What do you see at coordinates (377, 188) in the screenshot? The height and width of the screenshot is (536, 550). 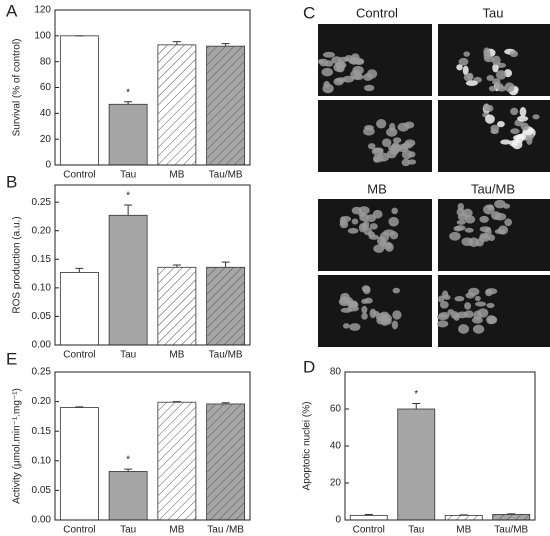 I see `image-title: MB` at bounding box center [377, 188].